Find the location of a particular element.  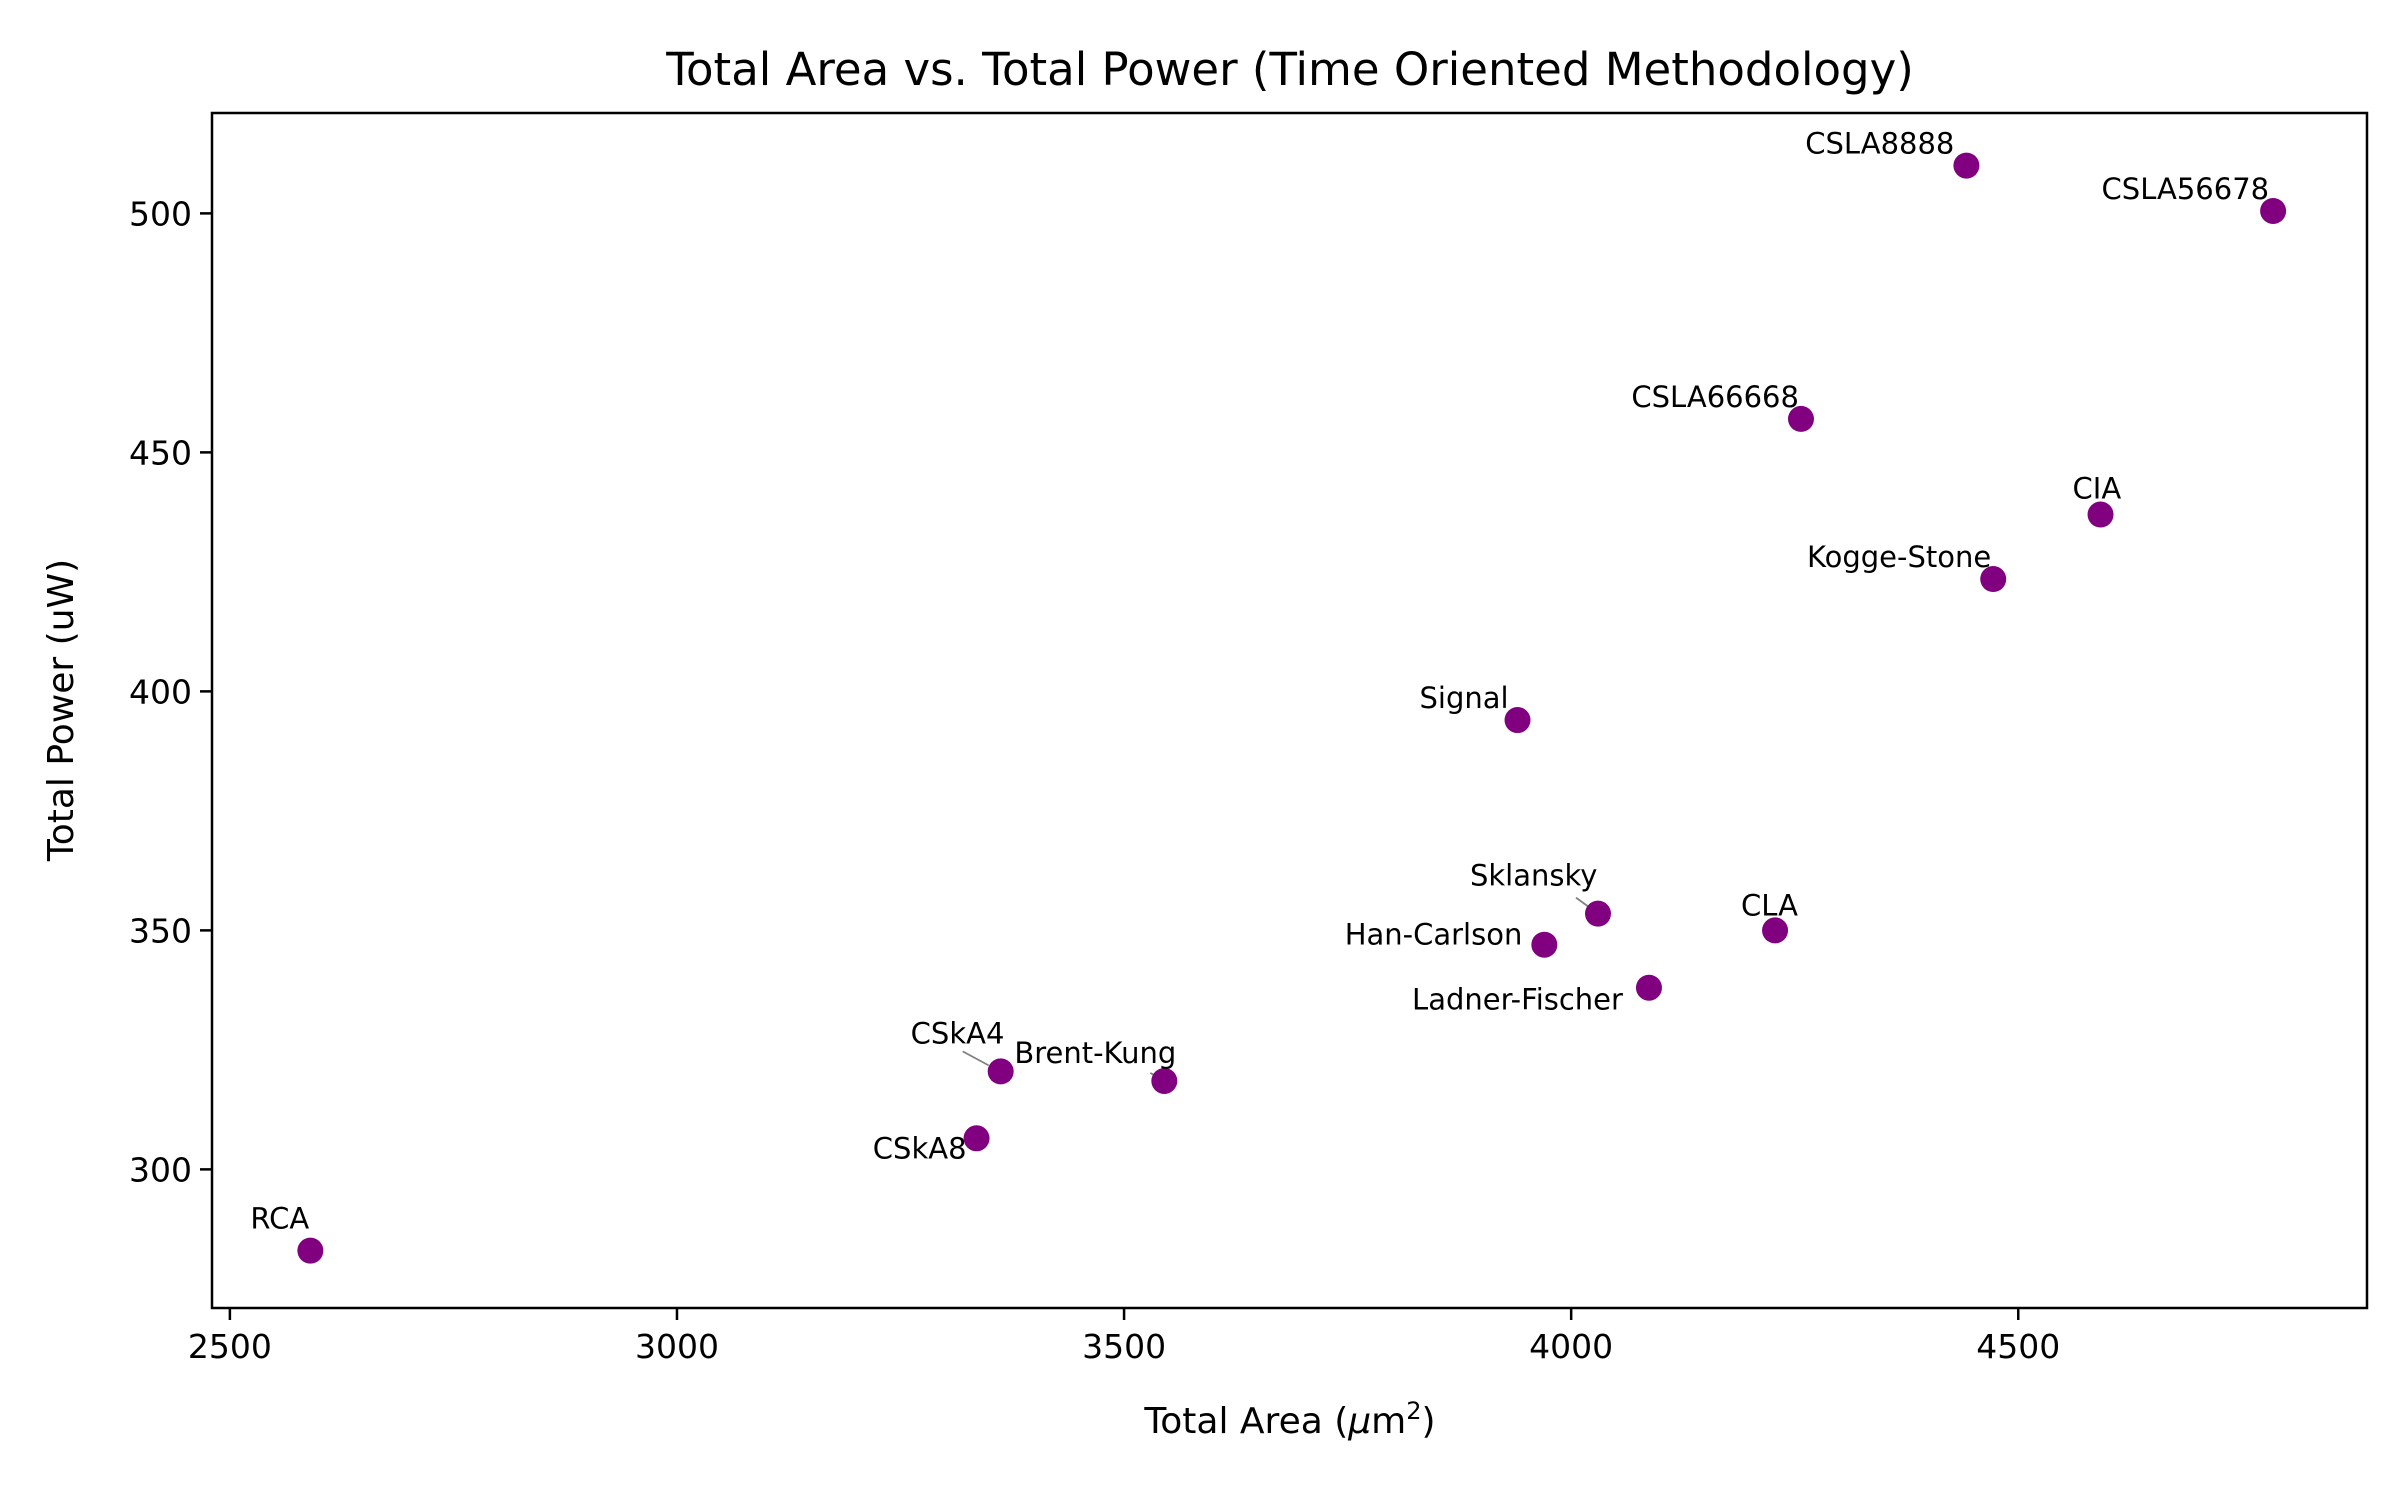

data-label: Brent-Kung is located at coordinates (1095, 1053).